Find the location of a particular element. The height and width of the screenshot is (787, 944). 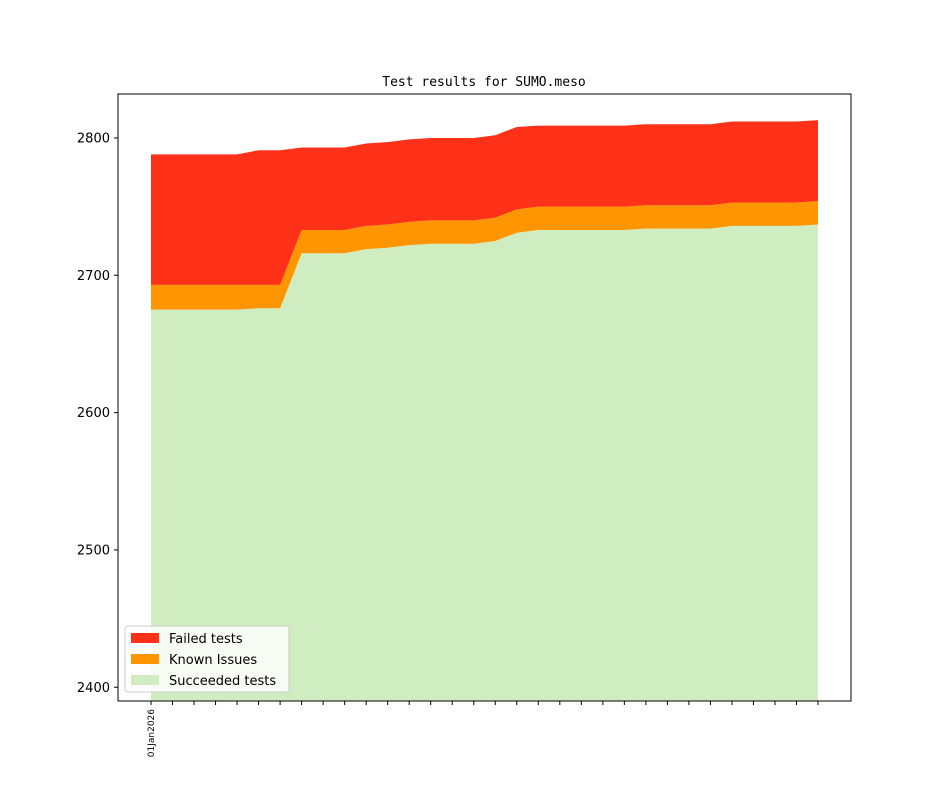

y-axis: 2400 2500 2600 2700 2800 is located at coordinates (97, 413).